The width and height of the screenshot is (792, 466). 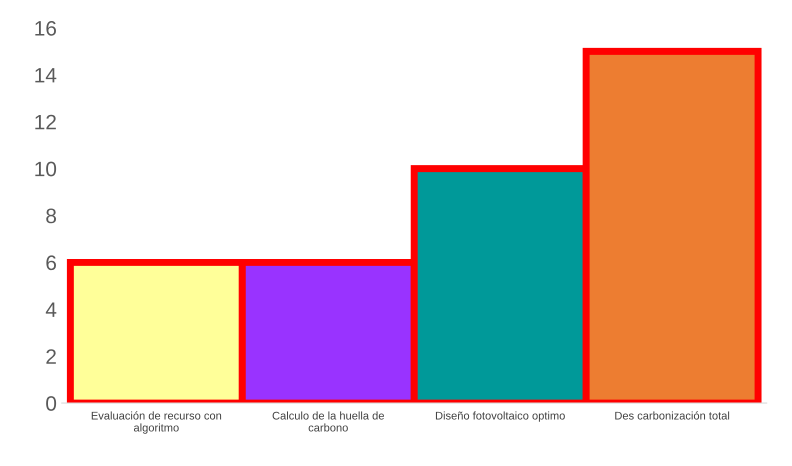 I want to click on y-tick-label: 0, so click(x=51, y=403).